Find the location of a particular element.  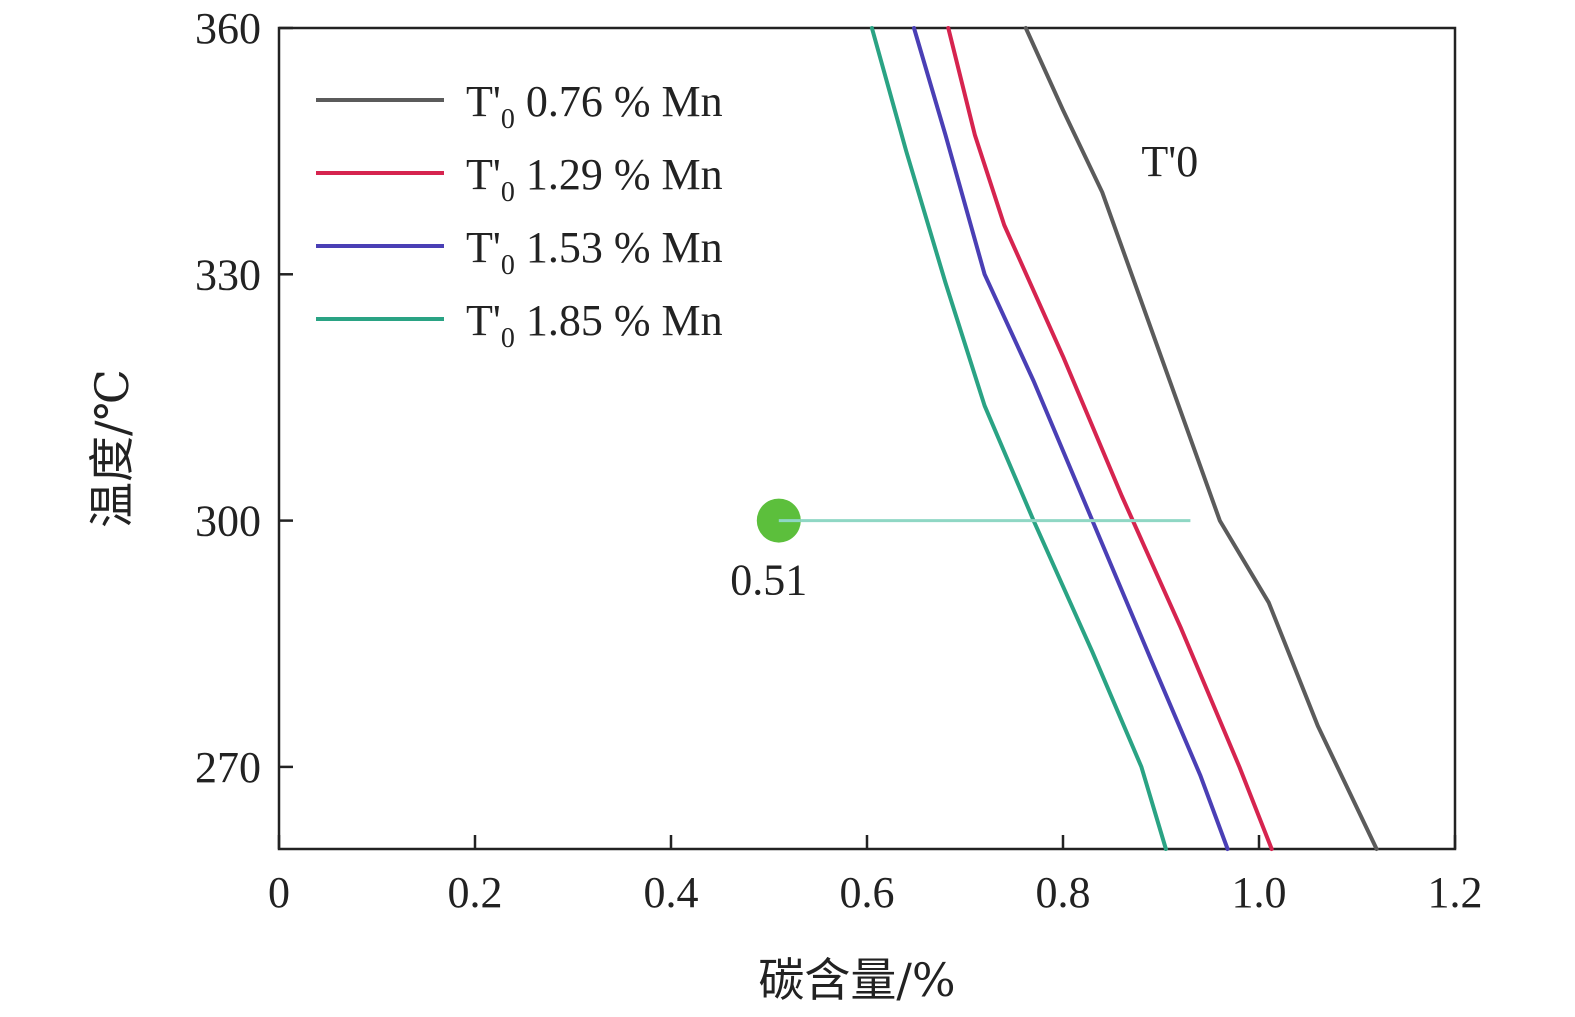

legend-label: T'0 1.85 % Mn is located at coordinates (594, 325).